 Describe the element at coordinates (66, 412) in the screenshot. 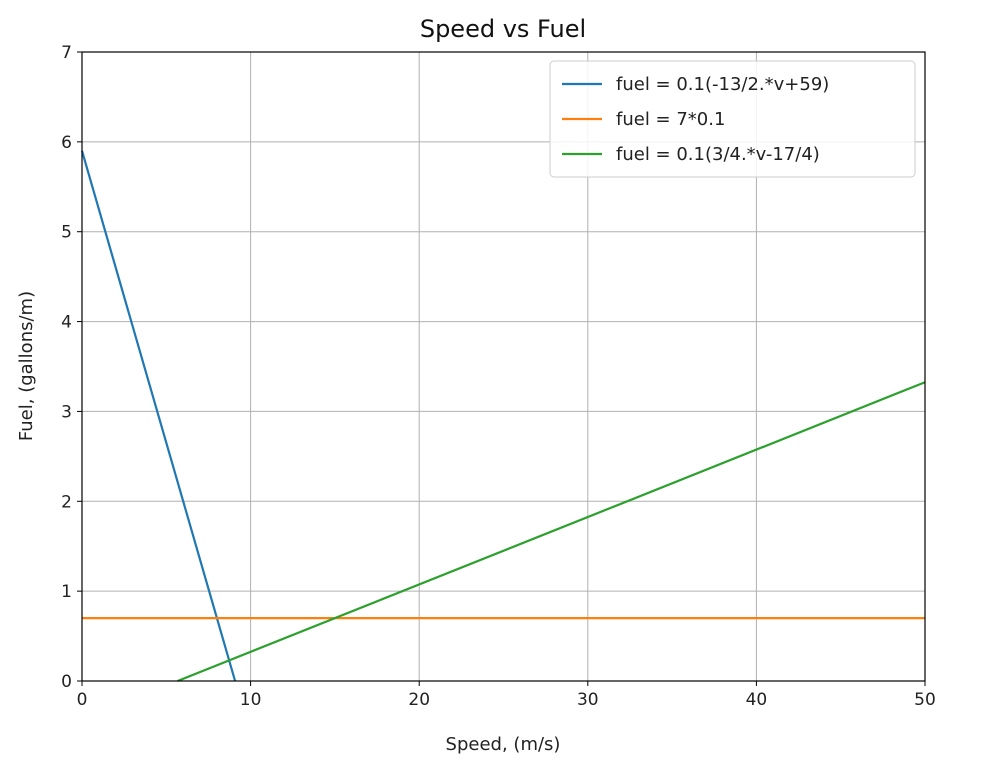

I see `y-tick-label: 3` at that location.